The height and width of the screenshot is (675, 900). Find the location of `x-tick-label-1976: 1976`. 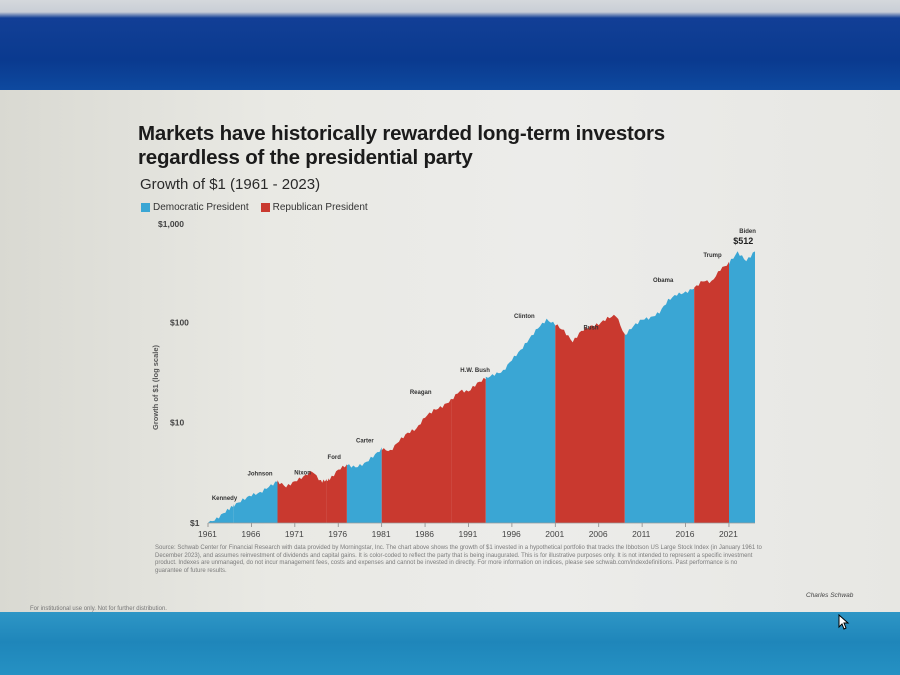

x-tick-label-1976: 1976 is located at coordinates (337, 534).